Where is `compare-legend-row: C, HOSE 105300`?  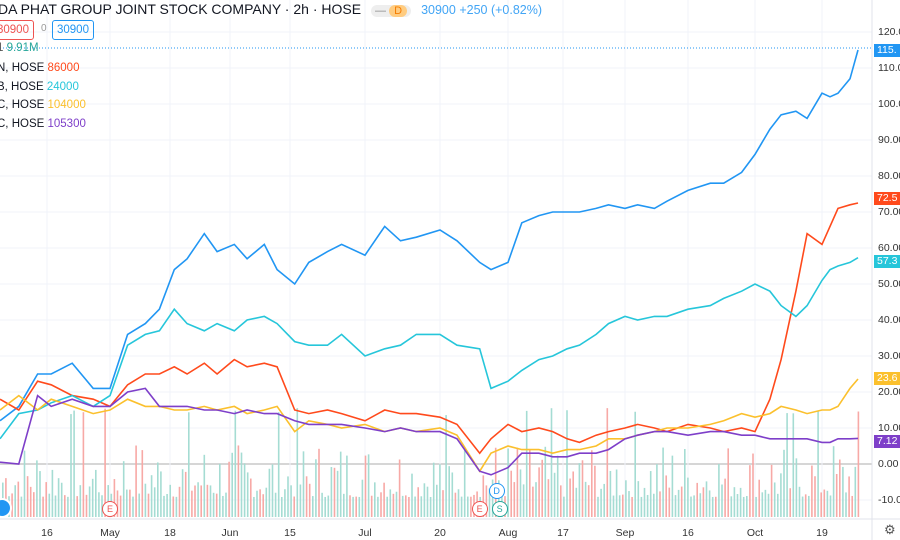
compare-legend-row: C, HOSE 105300 is located at coordinates (43, 124).